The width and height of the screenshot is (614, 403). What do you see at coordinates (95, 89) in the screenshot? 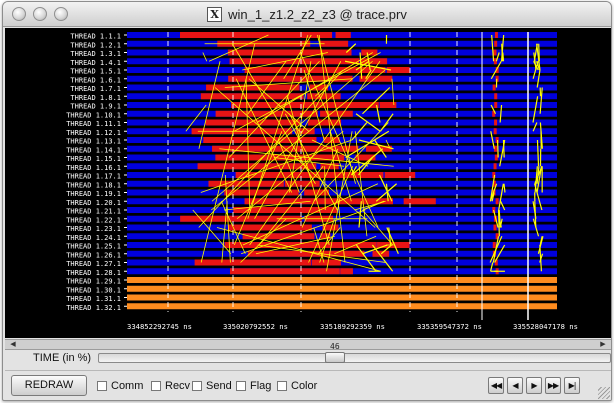
I see `thread-label: THREAD 1.7.1` at bounding box center [95, 89].